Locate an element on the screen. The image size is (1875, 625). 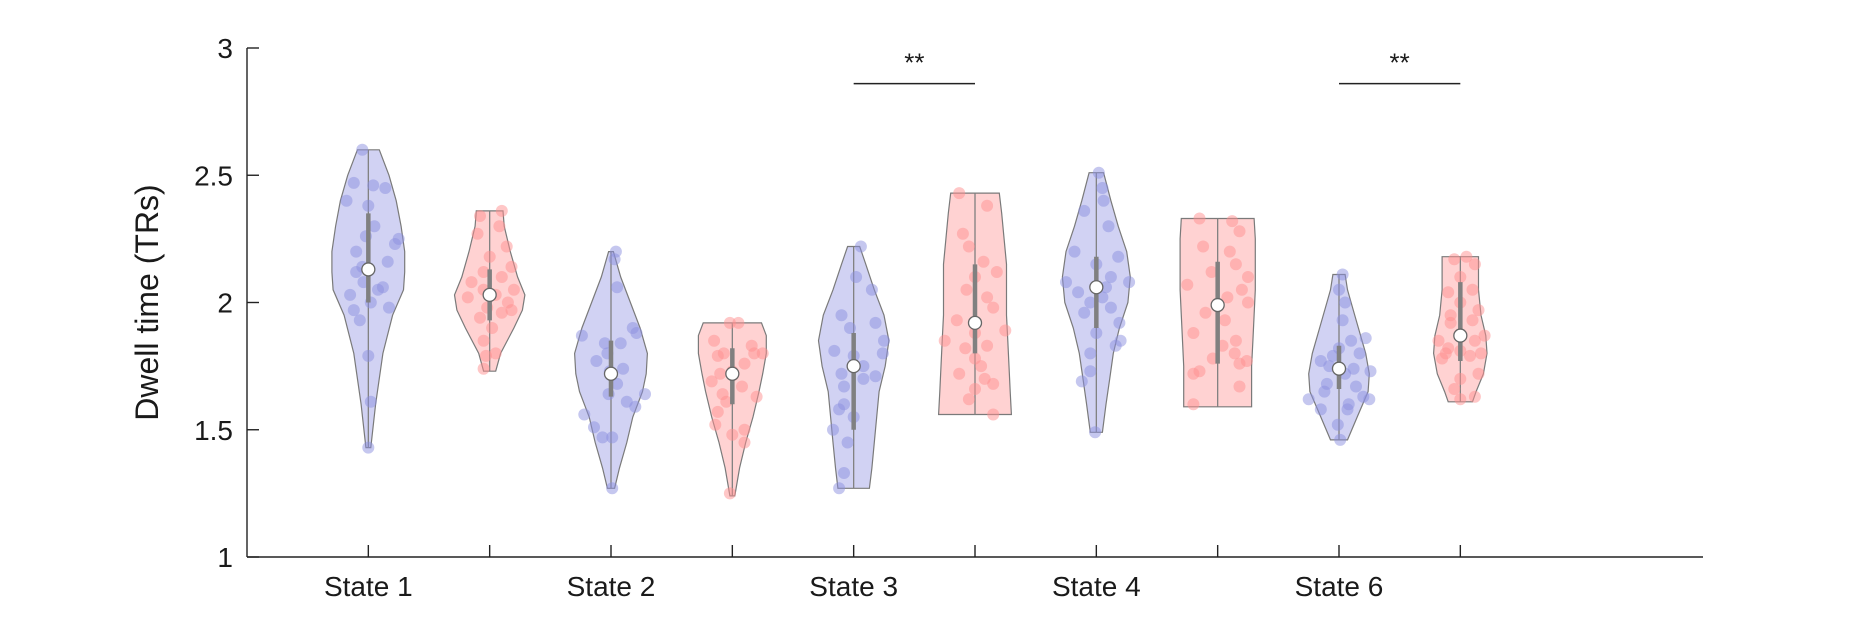
y-tick-label: 2 is located at coordinates (225, 303).